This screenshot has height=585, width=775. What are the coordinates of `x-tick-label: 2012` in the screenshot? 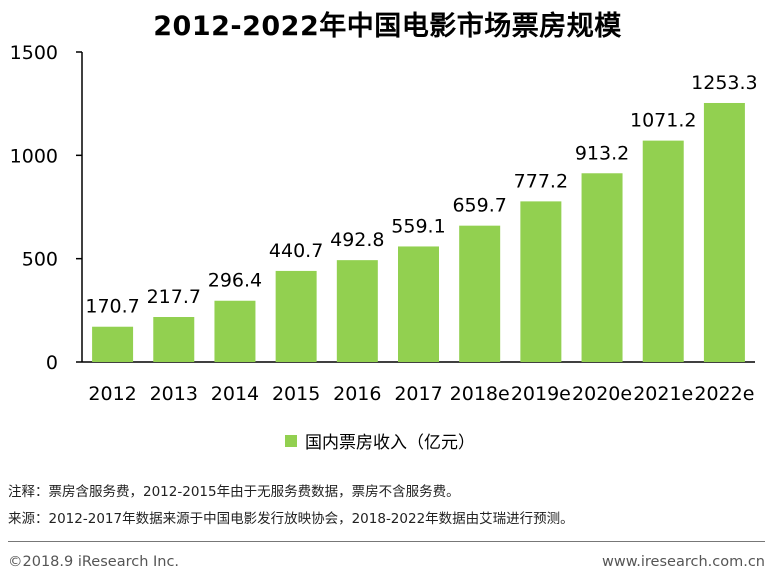 It's located at (112, 394).